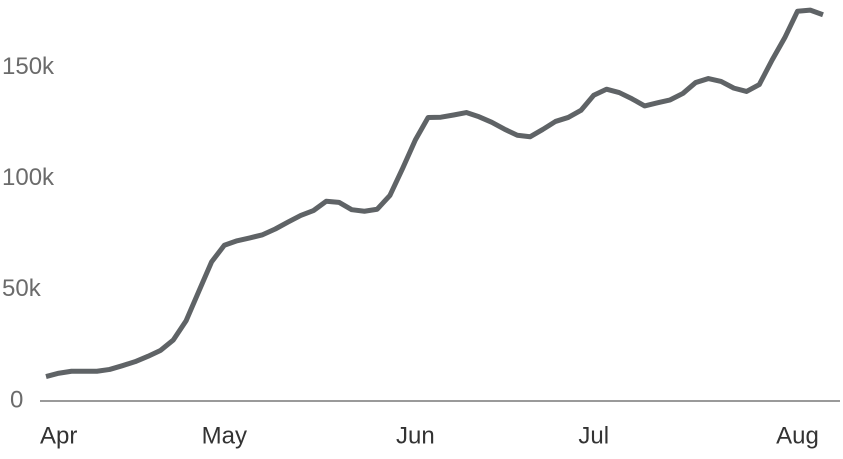 The height and width of the screenshot is (459, 843). I want to click on x-tick-label: Apr, so click(58, 435).